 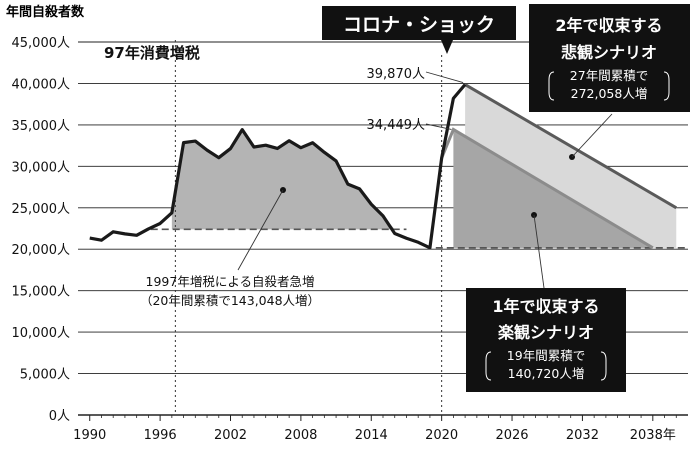 What do you see at coordinates (152, 53) in the screenshot?
I see `tax-event-label: 97年消費増税` at bounding box center [152, 53].